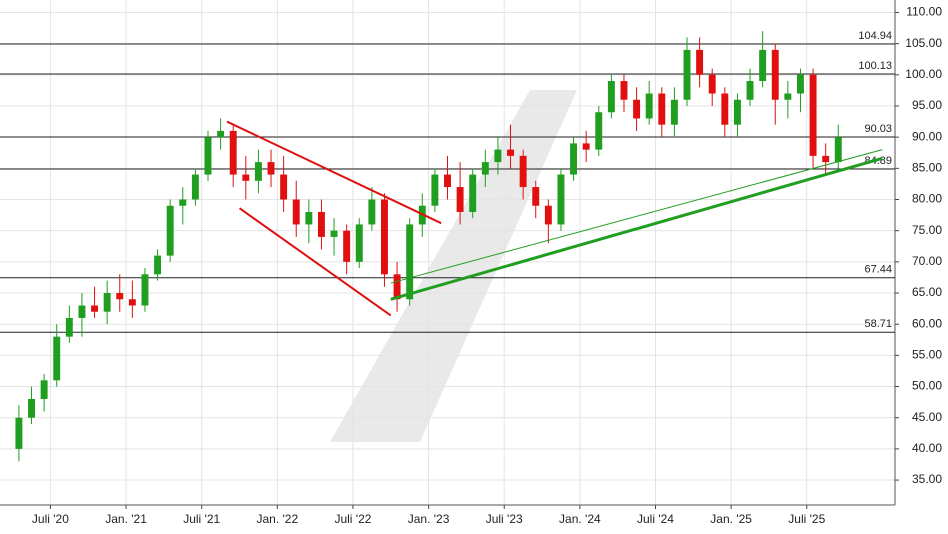  Describe the element at coordinates (201, 519) in the screenshot. I see `x-tick-label: Juli '21` at that location.